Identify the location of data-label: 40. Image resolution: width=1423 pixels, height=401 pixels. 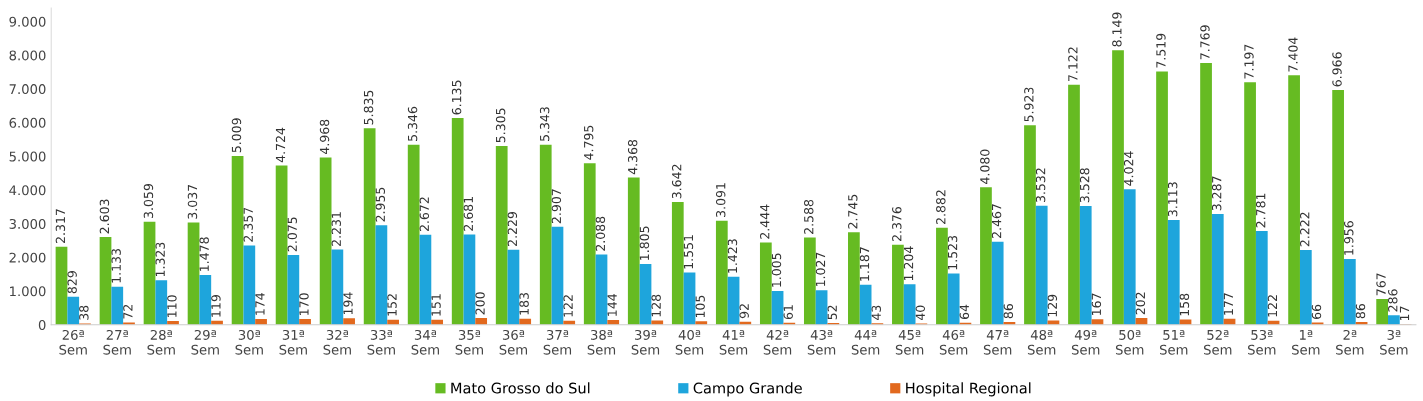
(920, 313).